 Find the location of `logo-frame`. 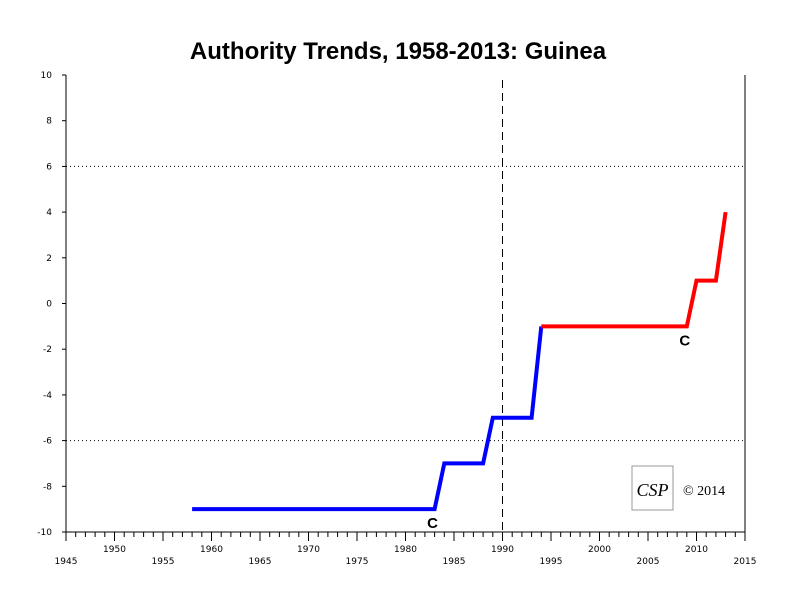

logo-frame is located at coordinates (652, 488).